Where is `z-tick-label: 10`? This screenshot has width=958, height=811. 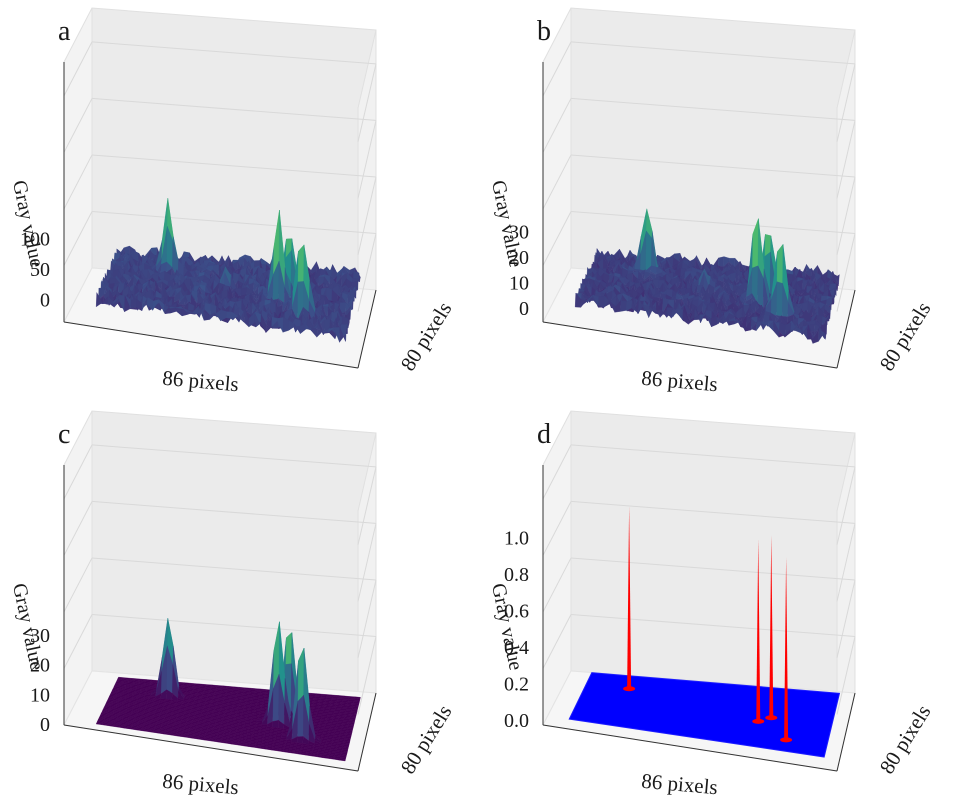 z-tick-label: 10 is located at coordinates (519, 284).